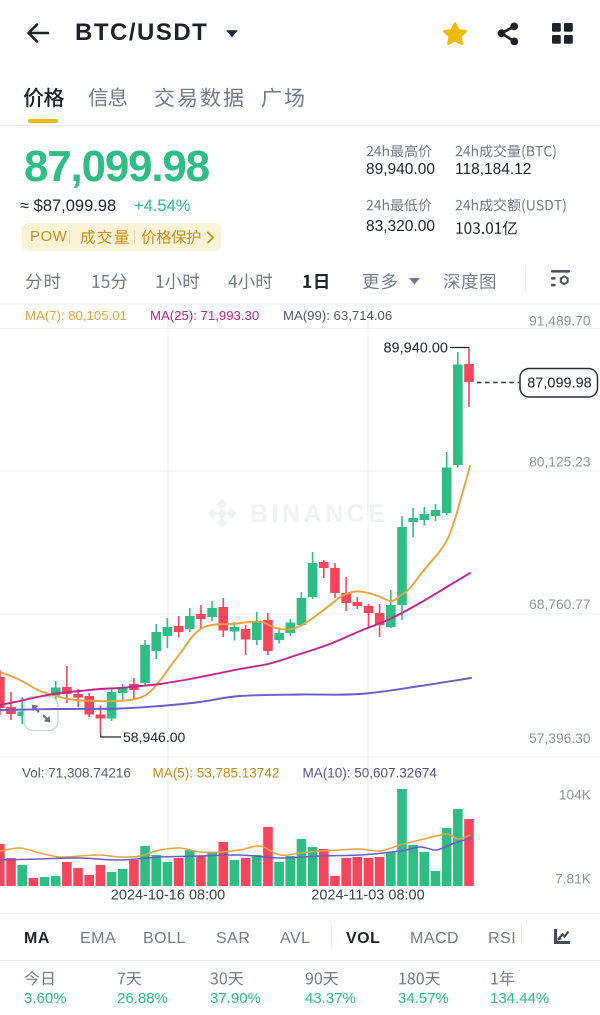 The width and height of the screenshot is (600, 1015). What do you see at coordinates (76, 315) in the screenshot?
I see `svg-text: MA(7): 80,105.01` at bounding box center [76, 315].